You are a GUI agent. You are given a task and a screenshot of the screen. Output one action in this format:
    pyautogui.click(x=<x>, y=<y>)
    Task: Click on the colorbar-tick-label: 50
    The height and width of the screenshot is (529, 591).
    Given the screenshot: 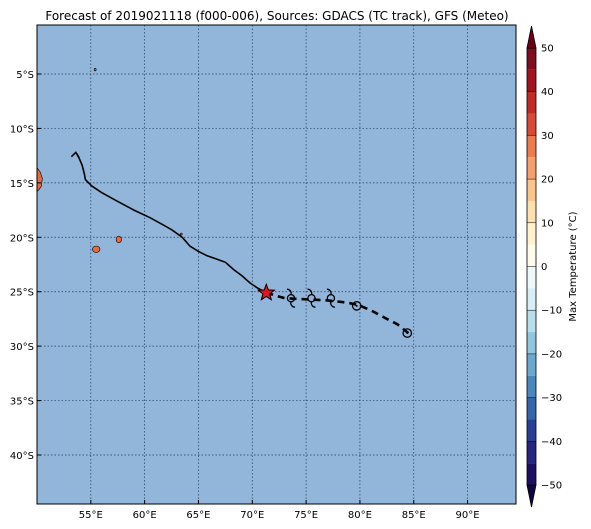 What is the action you would take?
    pyautogui.click(x=547, y=49)
    